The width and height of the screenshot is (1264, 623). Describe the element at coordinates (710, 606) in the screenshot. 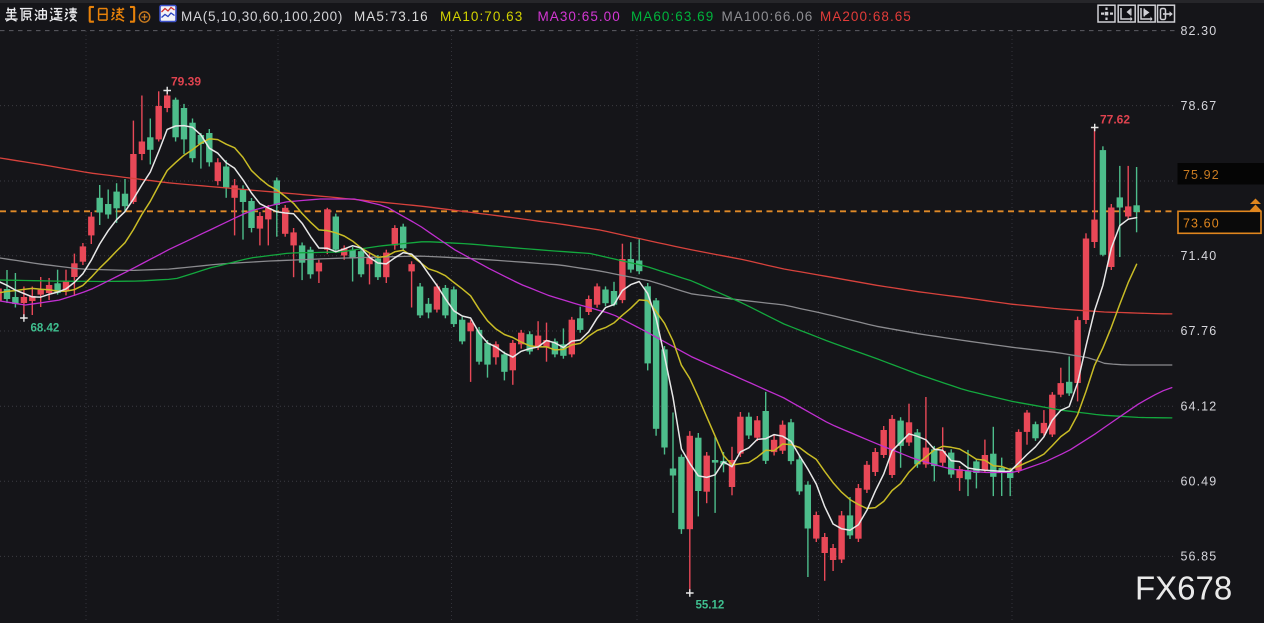

I see `svg-text: 55.12` at that location.